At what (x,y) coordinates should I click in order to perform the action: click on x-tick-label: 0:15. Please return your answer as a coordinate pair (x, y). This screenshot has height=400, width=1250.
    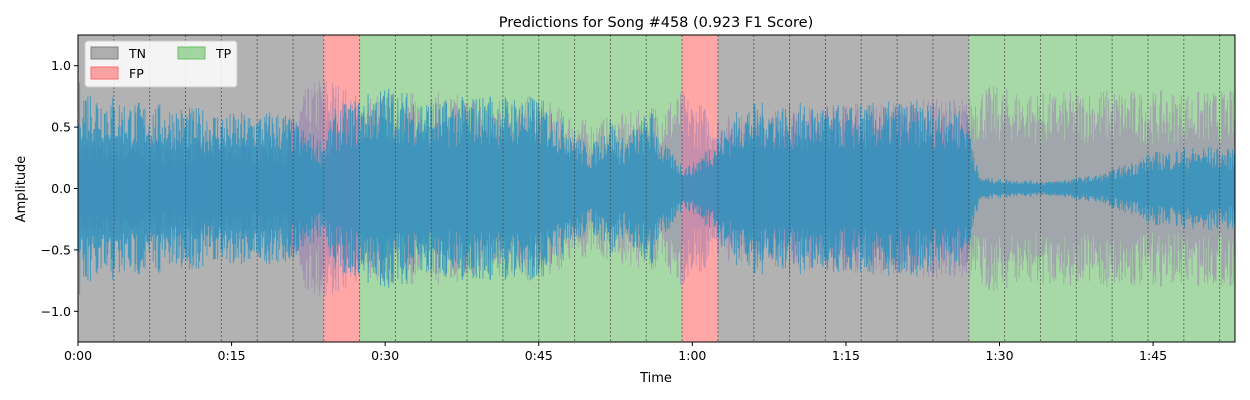
    Looking at the image, I should click on (232, 355).